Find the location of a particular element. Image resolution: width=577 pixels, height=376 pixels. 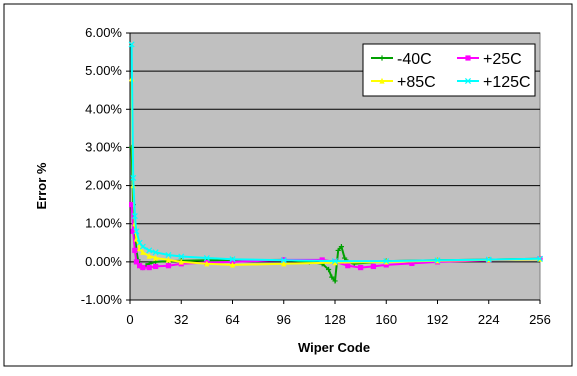

legend-item: -40C is located at coordinates (401, 59).